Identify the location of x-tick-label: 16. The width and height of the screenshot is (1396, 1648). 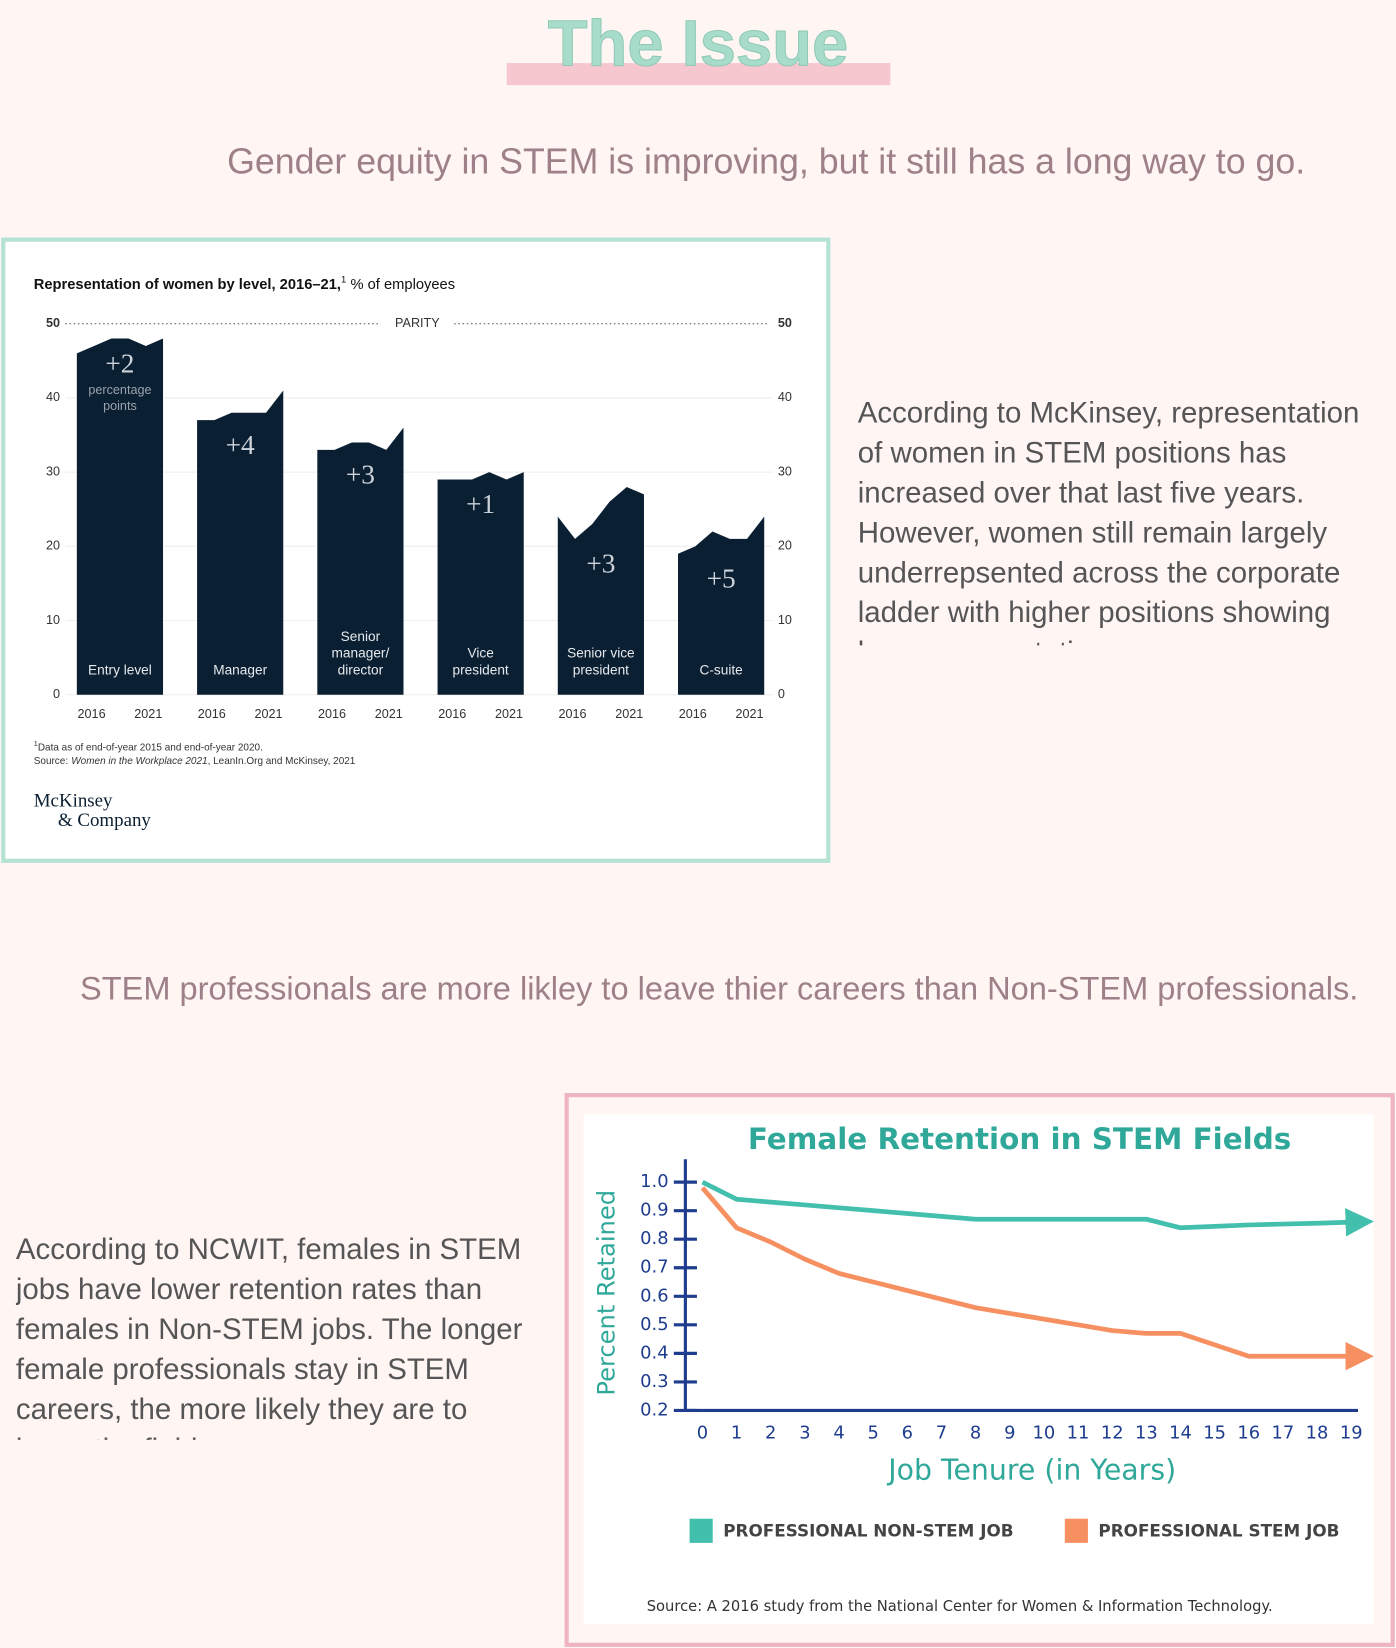
(1248, 1433).